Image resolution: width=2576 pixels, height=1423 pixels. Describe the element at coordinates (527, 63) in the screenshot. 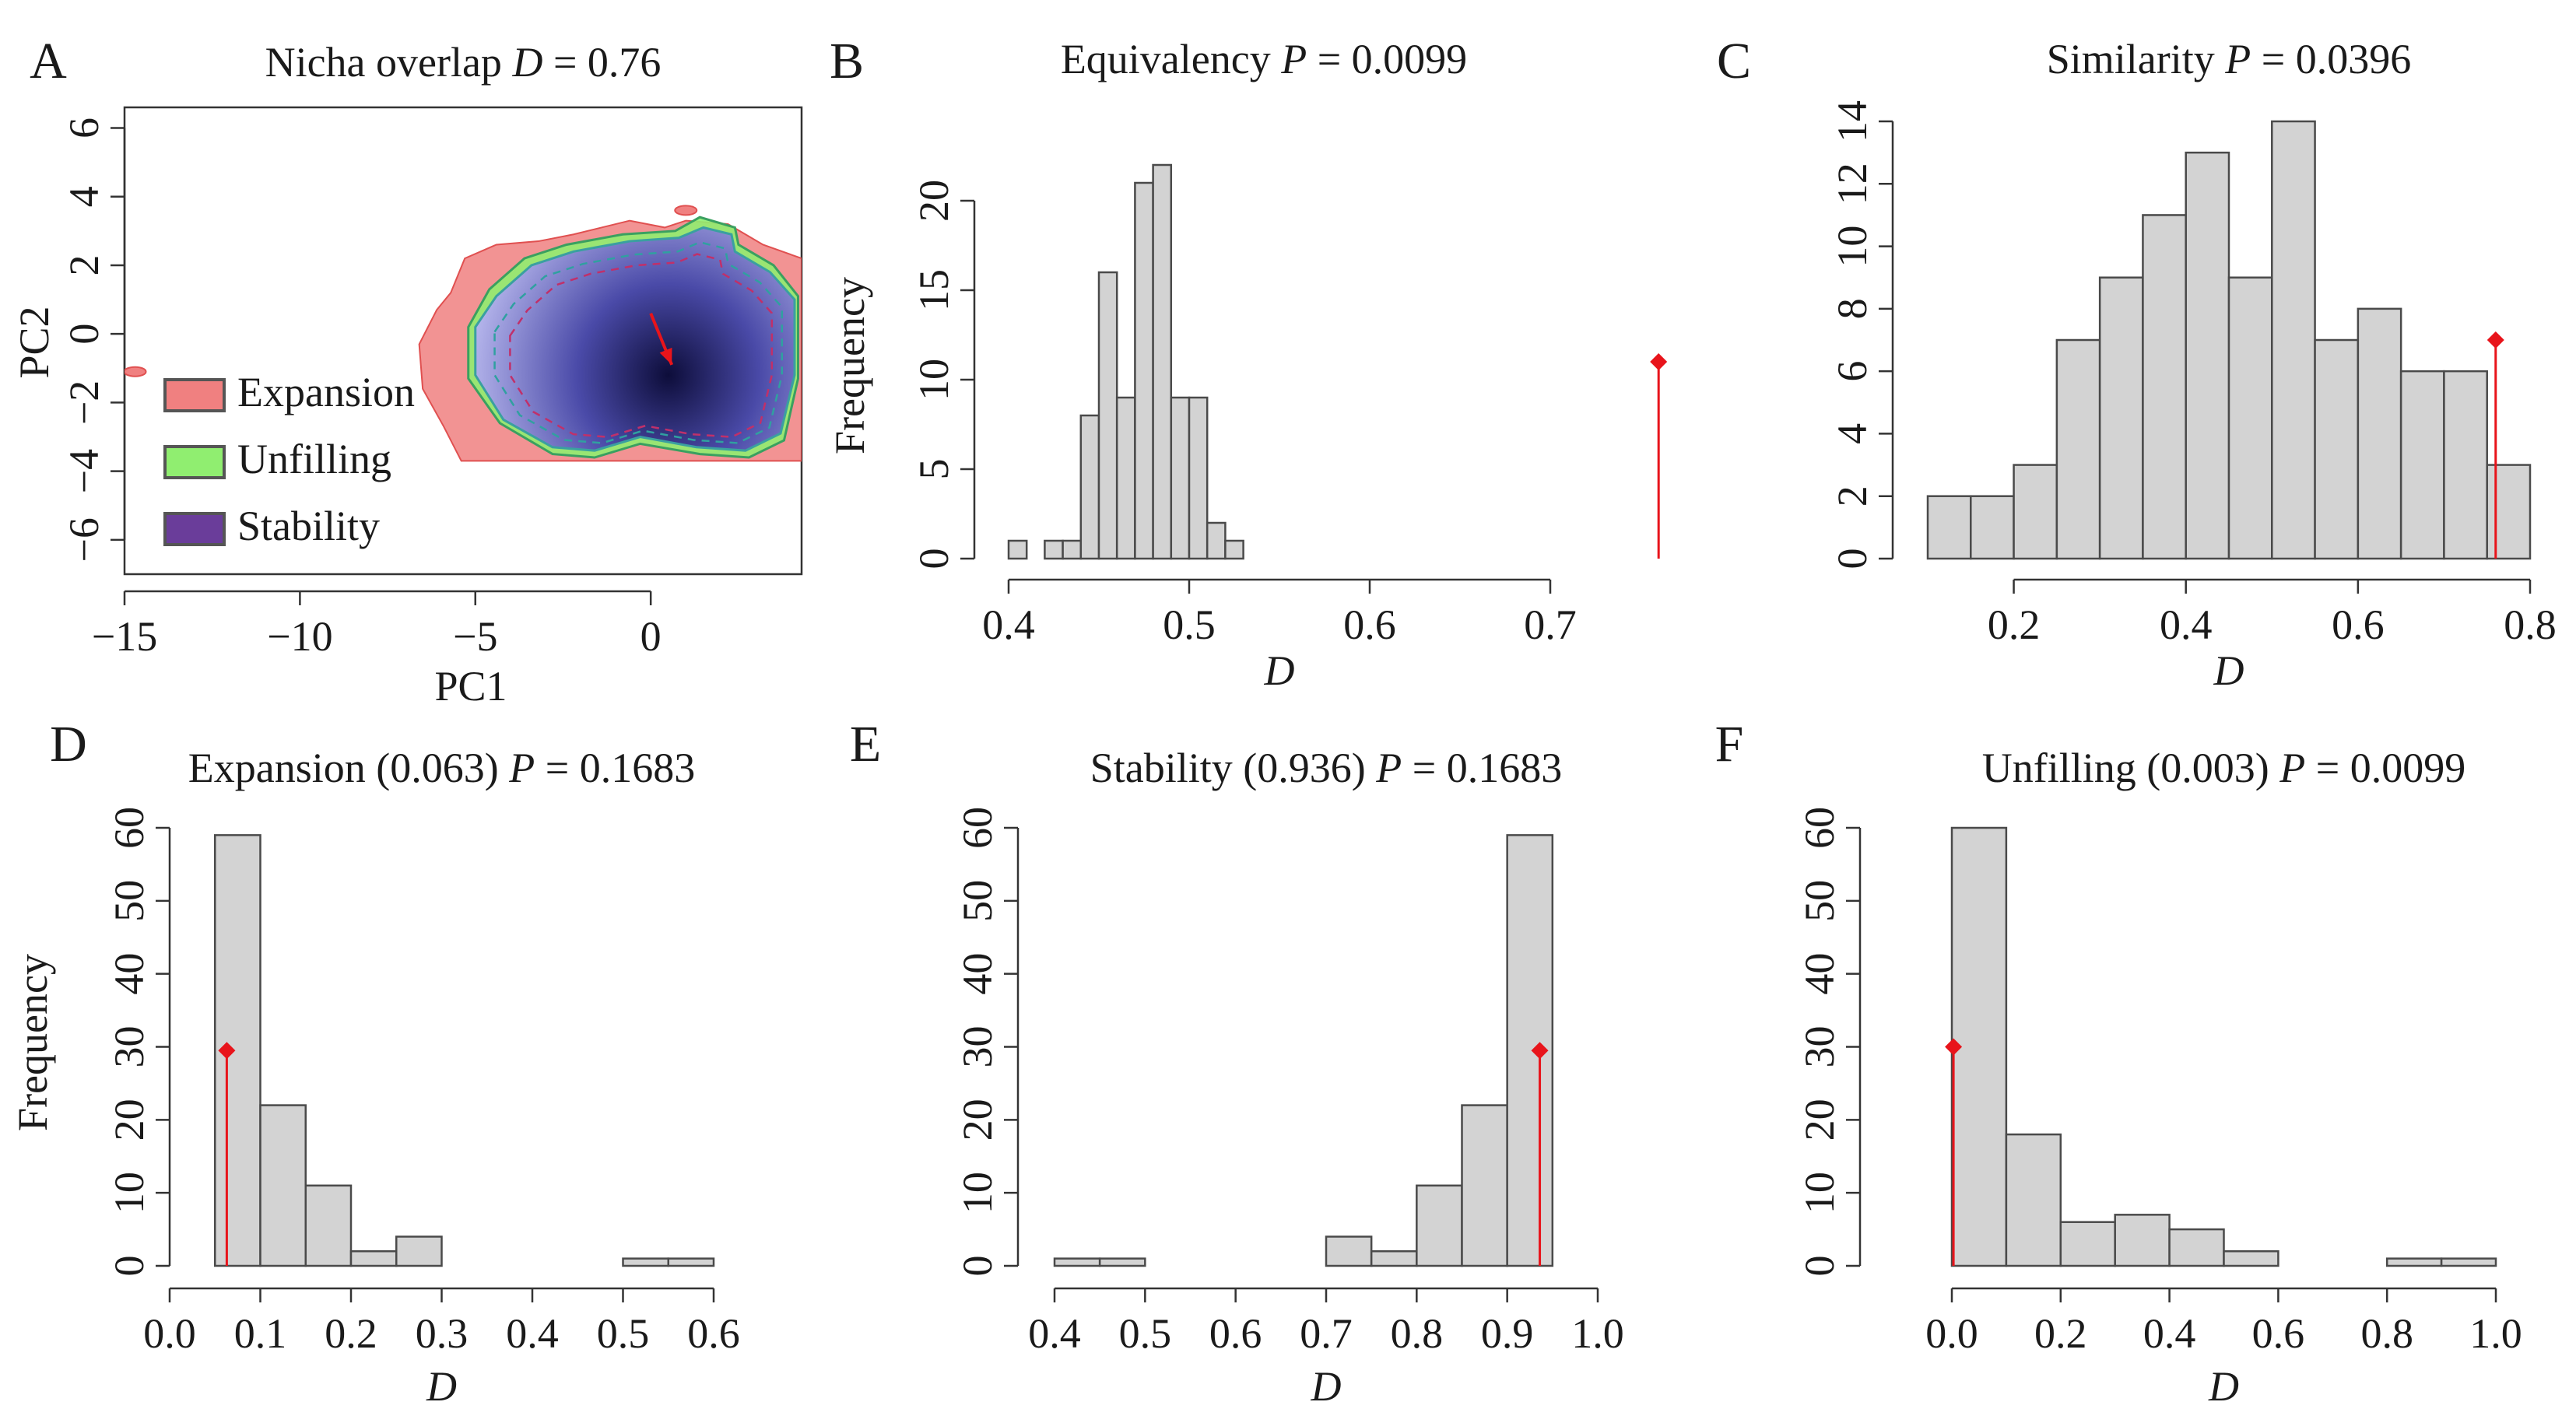

I see `title-stat: D` at that location.